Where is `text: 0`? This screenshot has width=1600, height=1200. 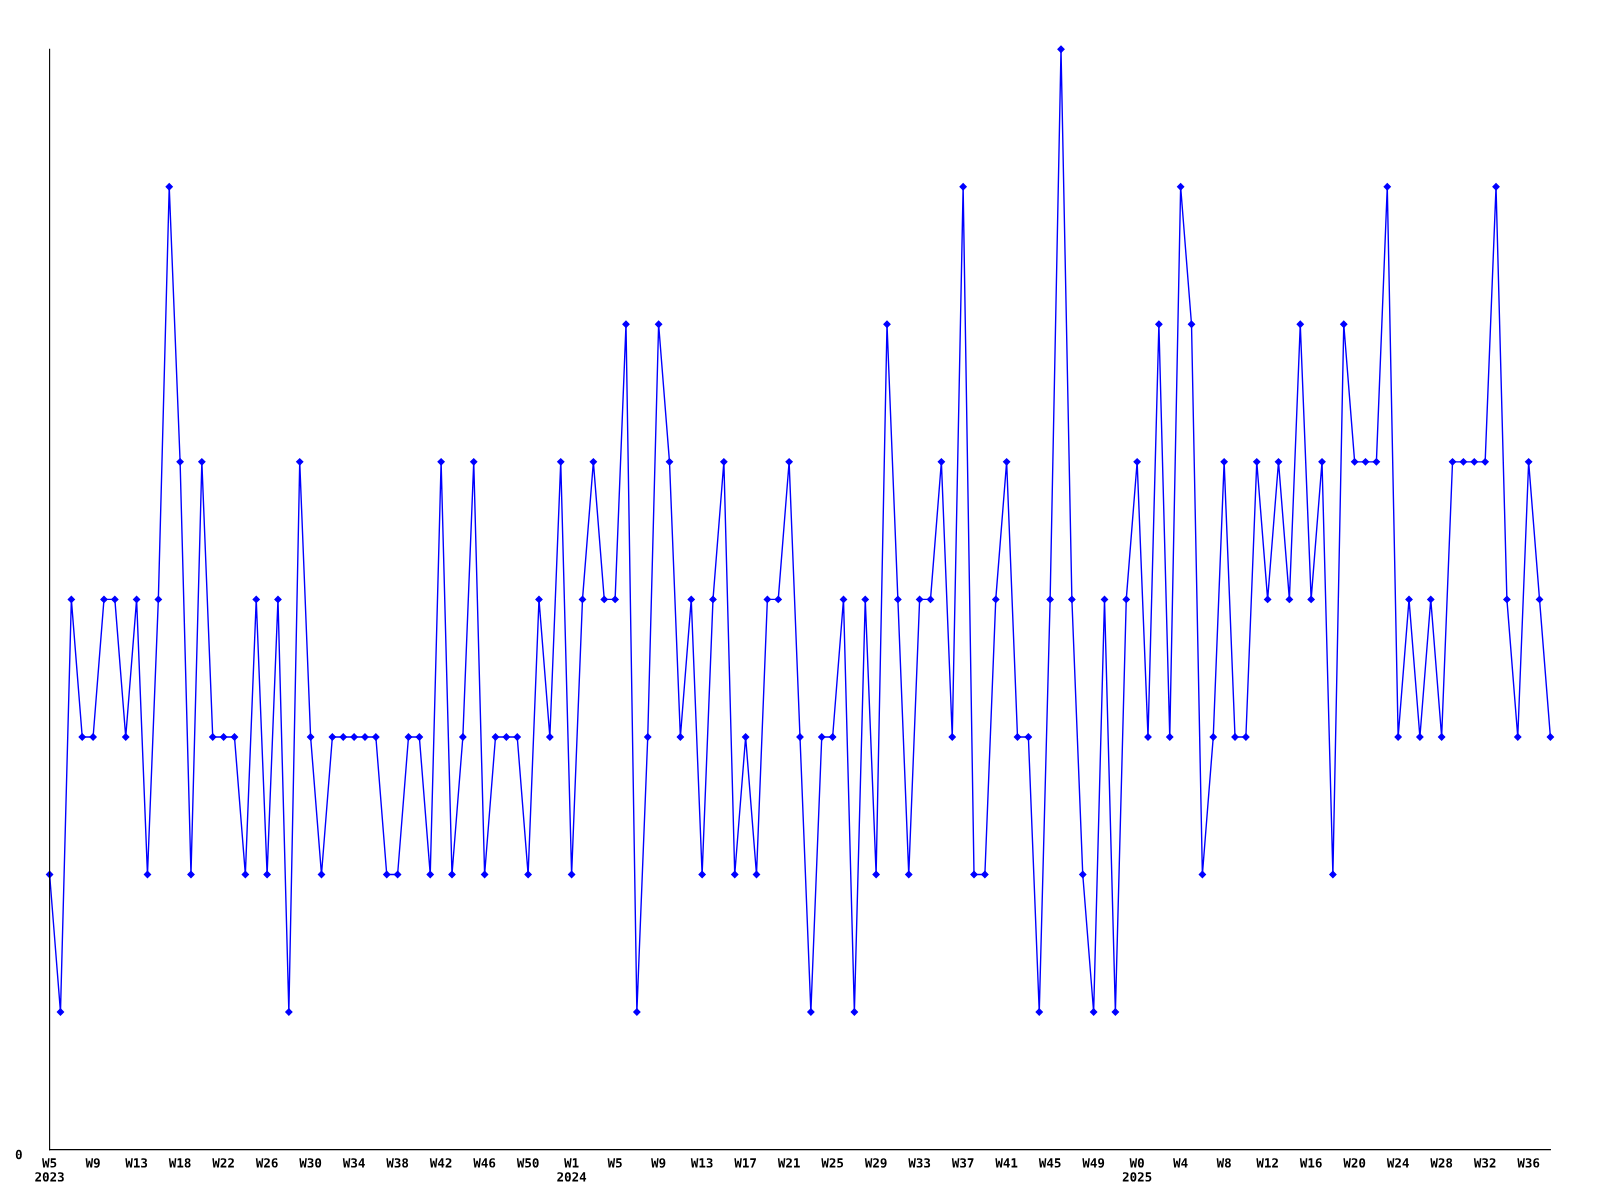 text: 0 is located at coordinates (18, 1154).